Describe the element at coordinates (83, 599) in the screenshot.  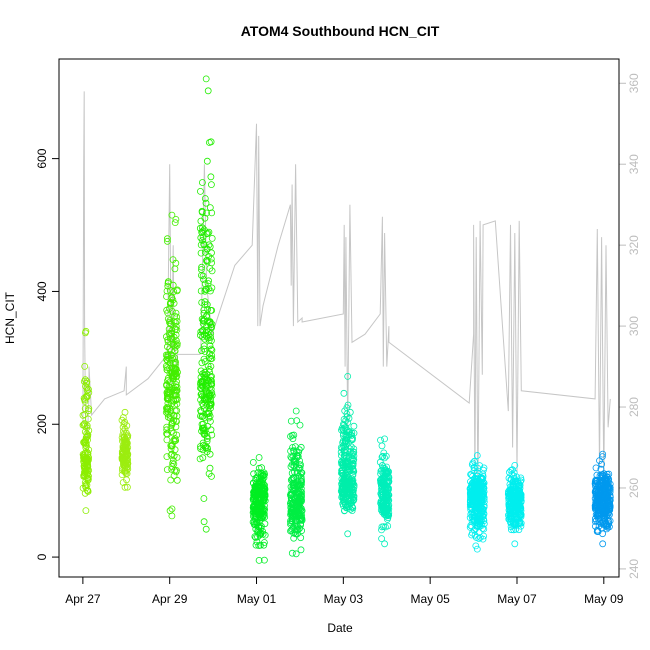
I see `x-tick-label: Apr 27` at that location.